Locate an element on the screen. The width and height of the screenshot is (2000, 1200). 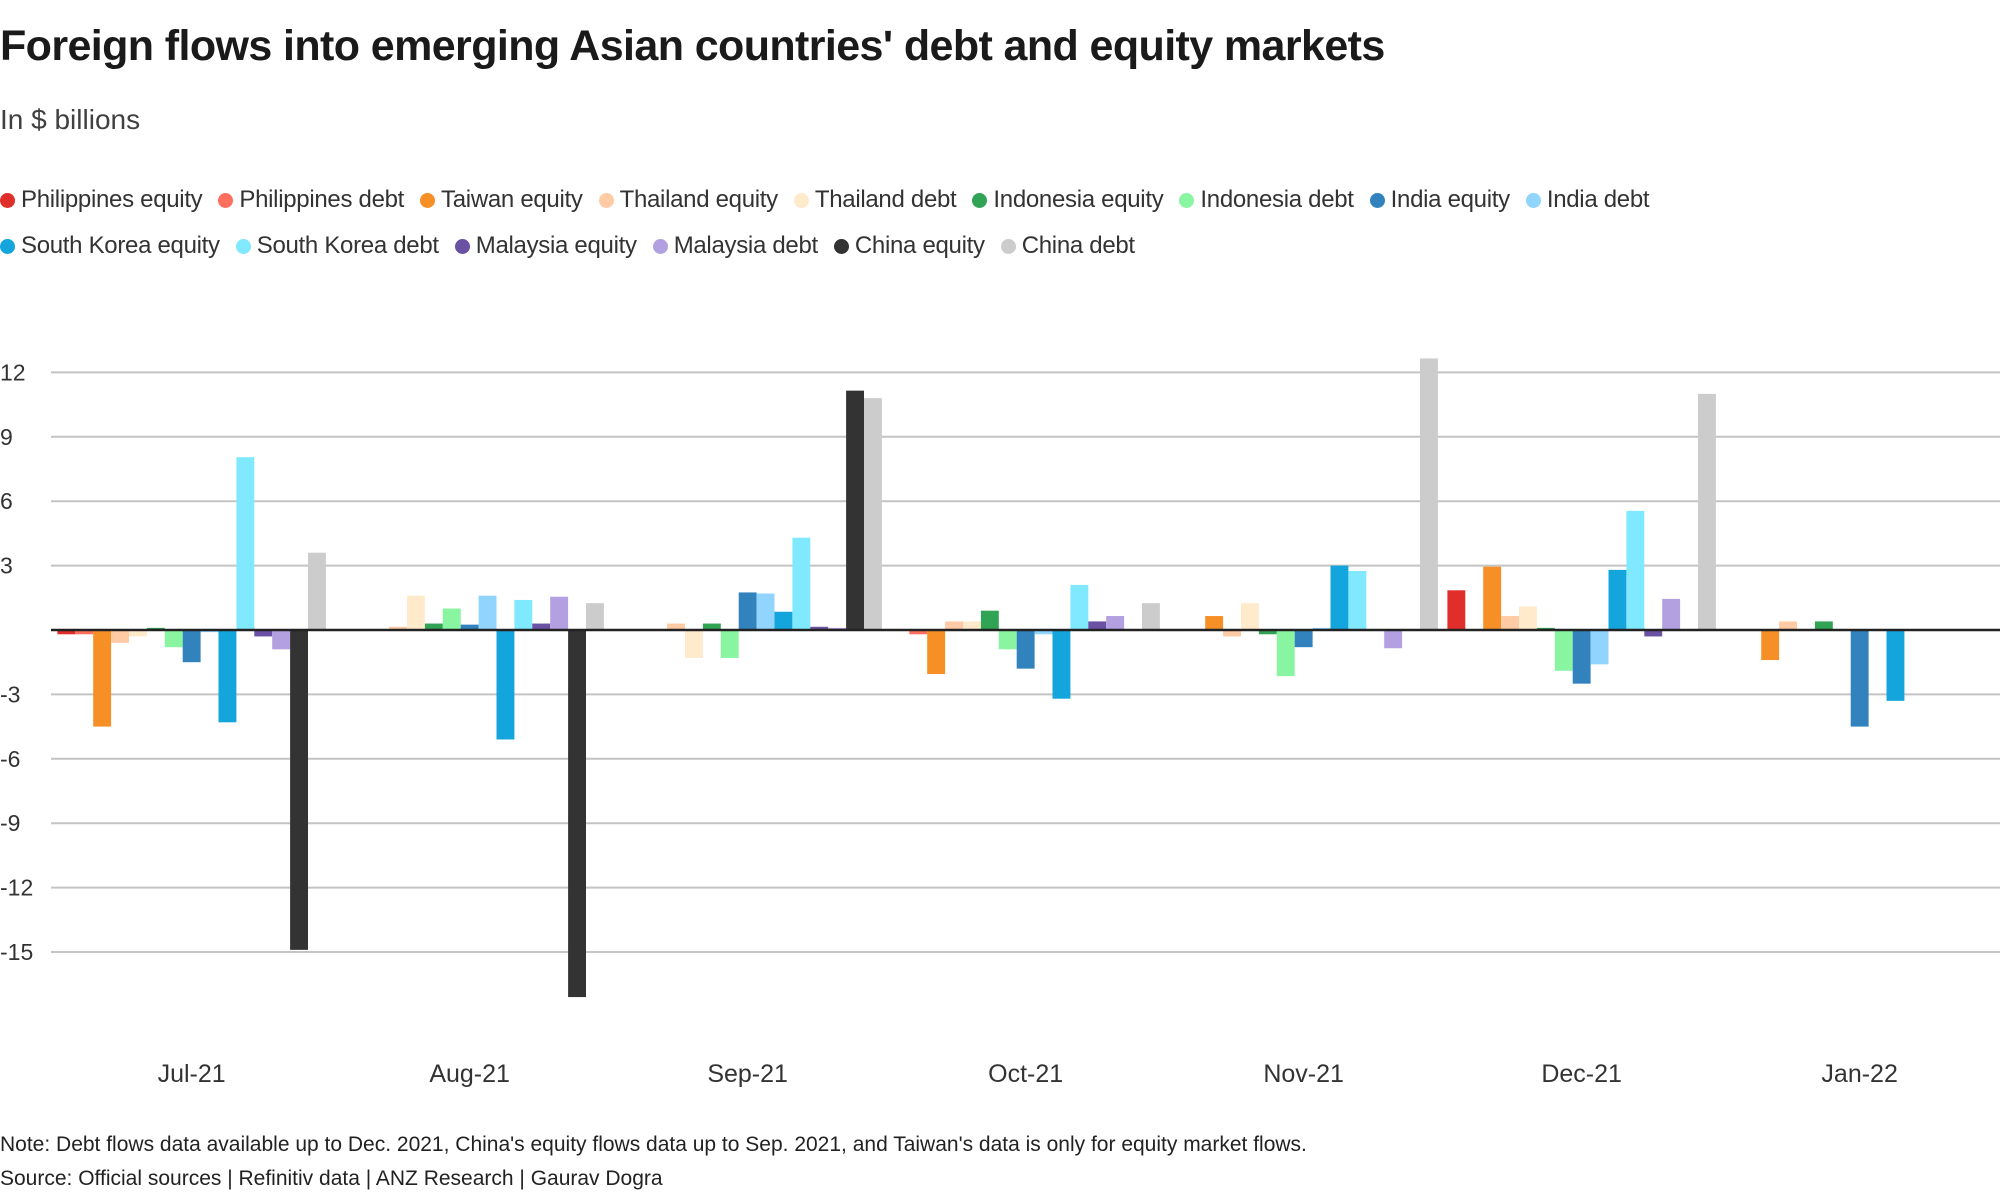
legend-item: Thailand equity is located at coordinates (688, 200).